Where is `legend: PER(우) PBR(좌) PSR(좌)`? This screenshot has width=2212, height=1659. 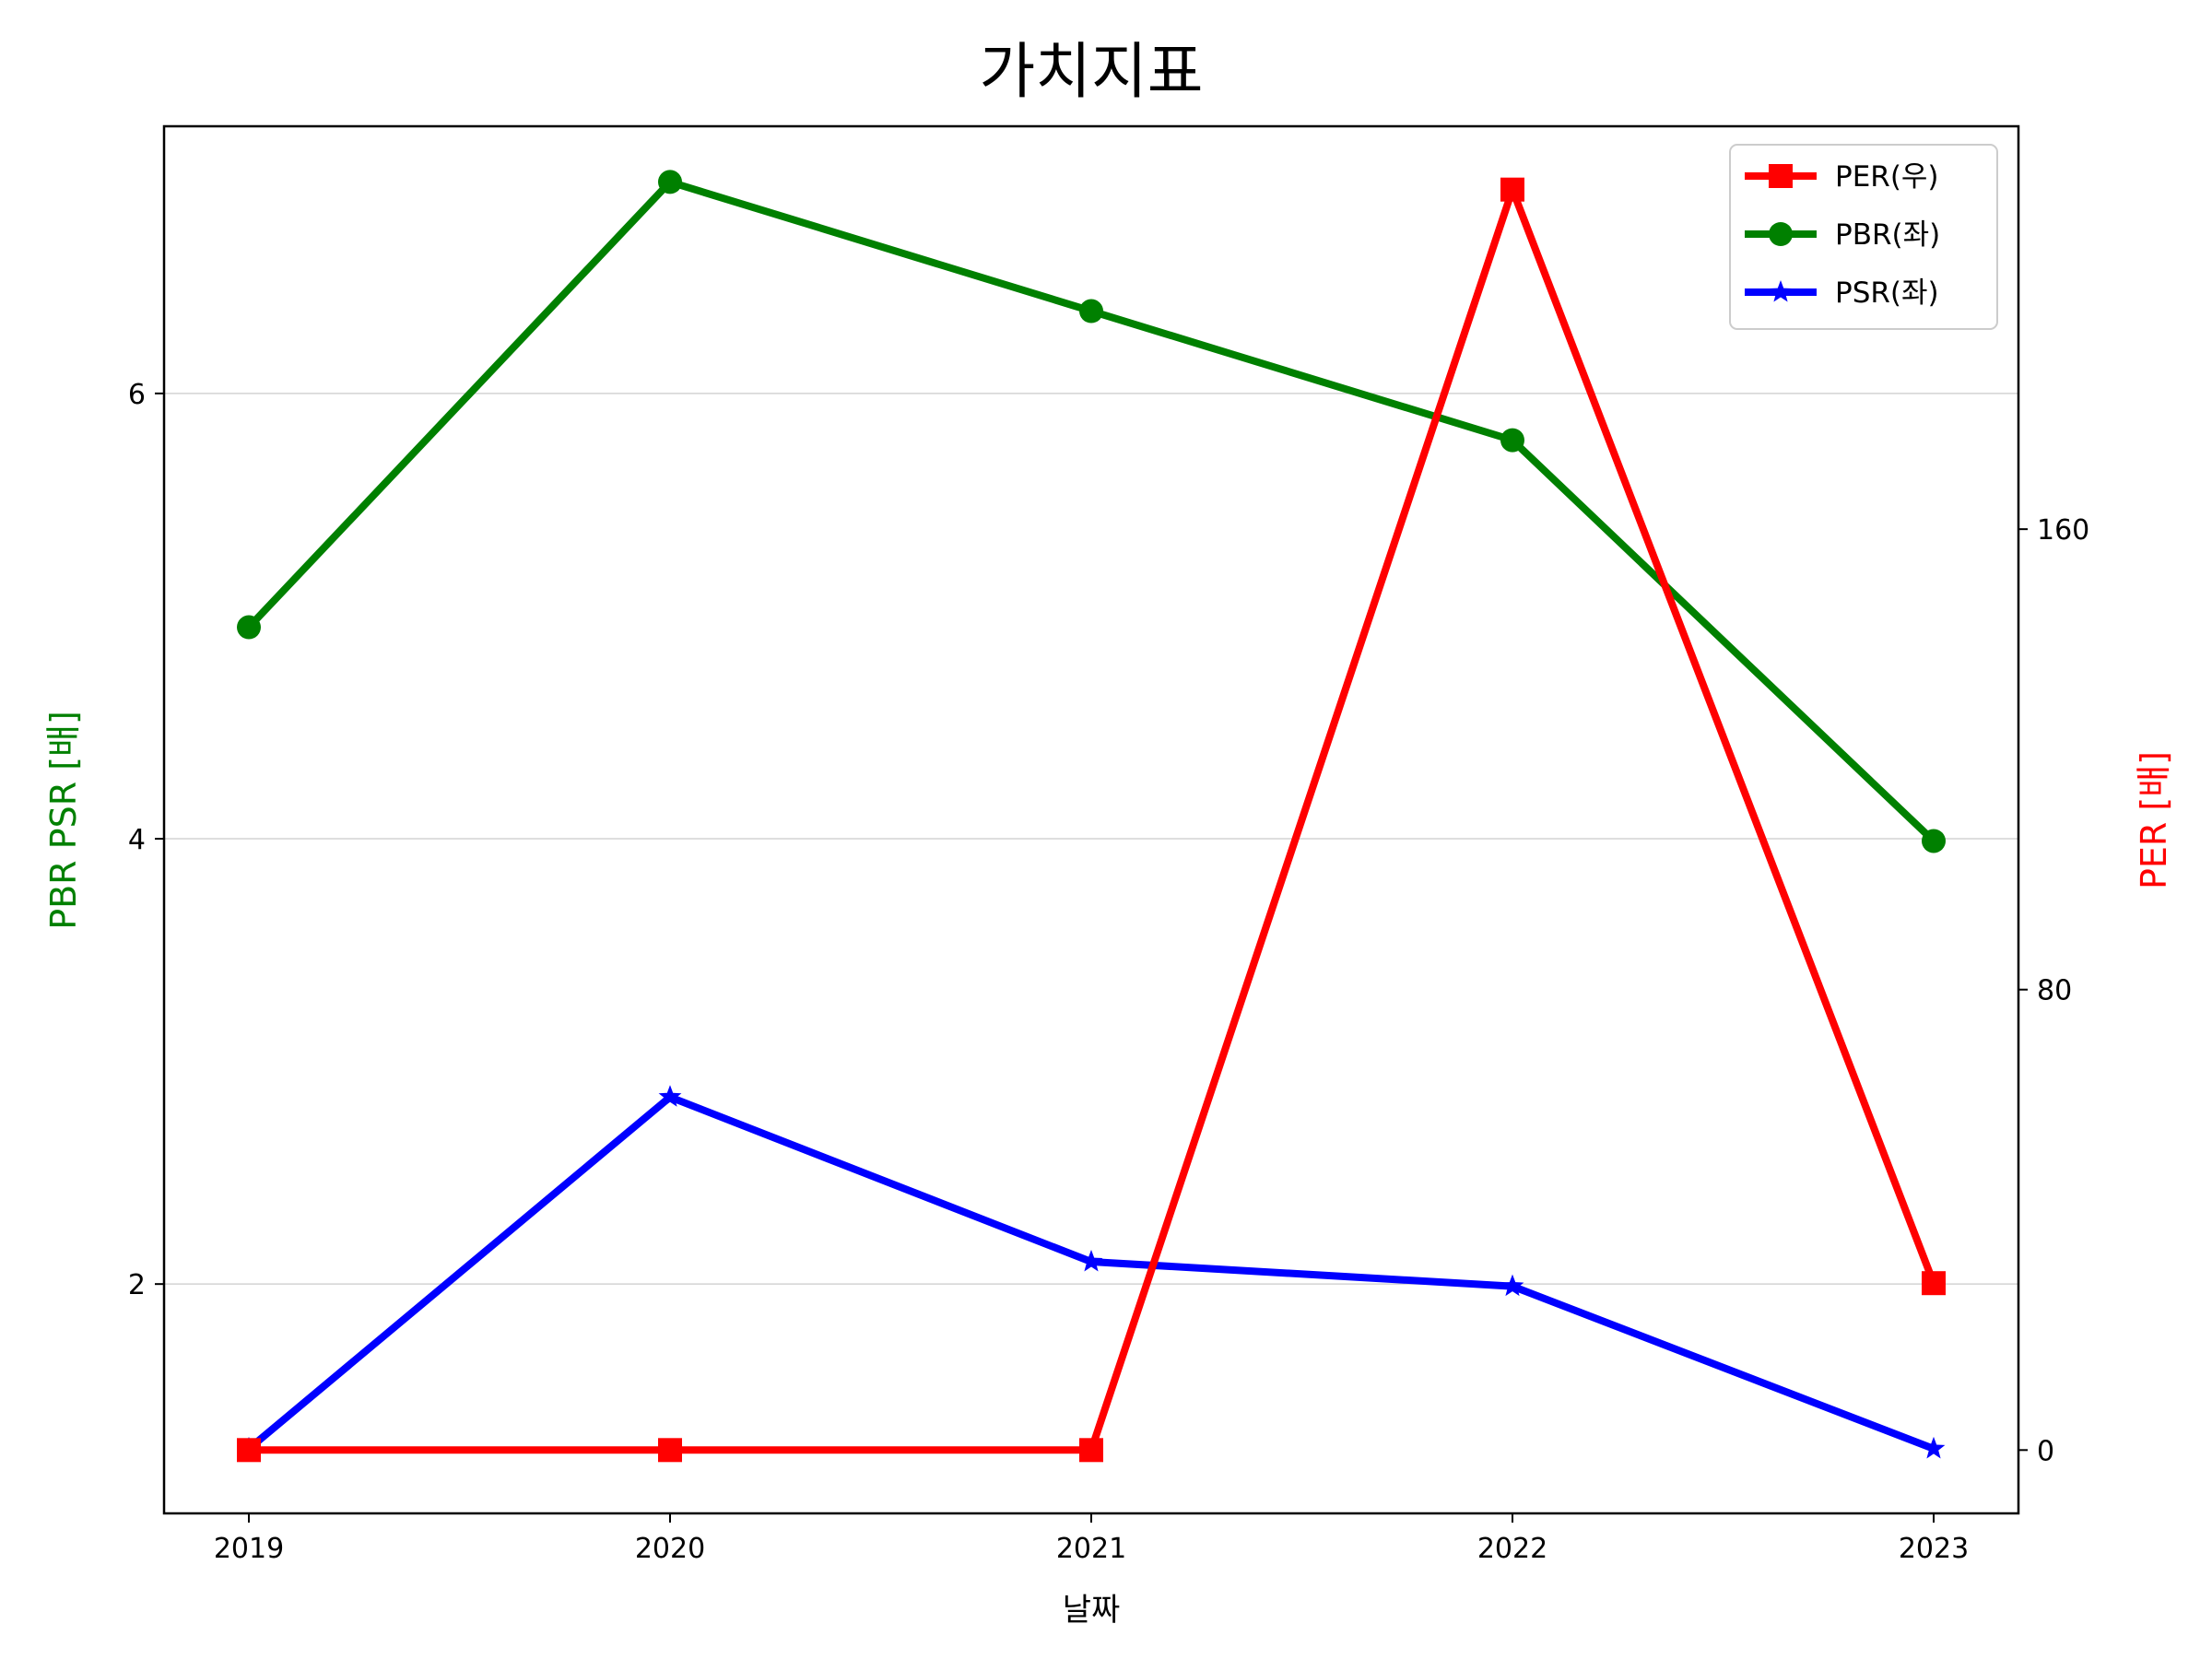
legend: PER(우) PBR(좌) PSR(좌) is located at coordinates (1863, 237).